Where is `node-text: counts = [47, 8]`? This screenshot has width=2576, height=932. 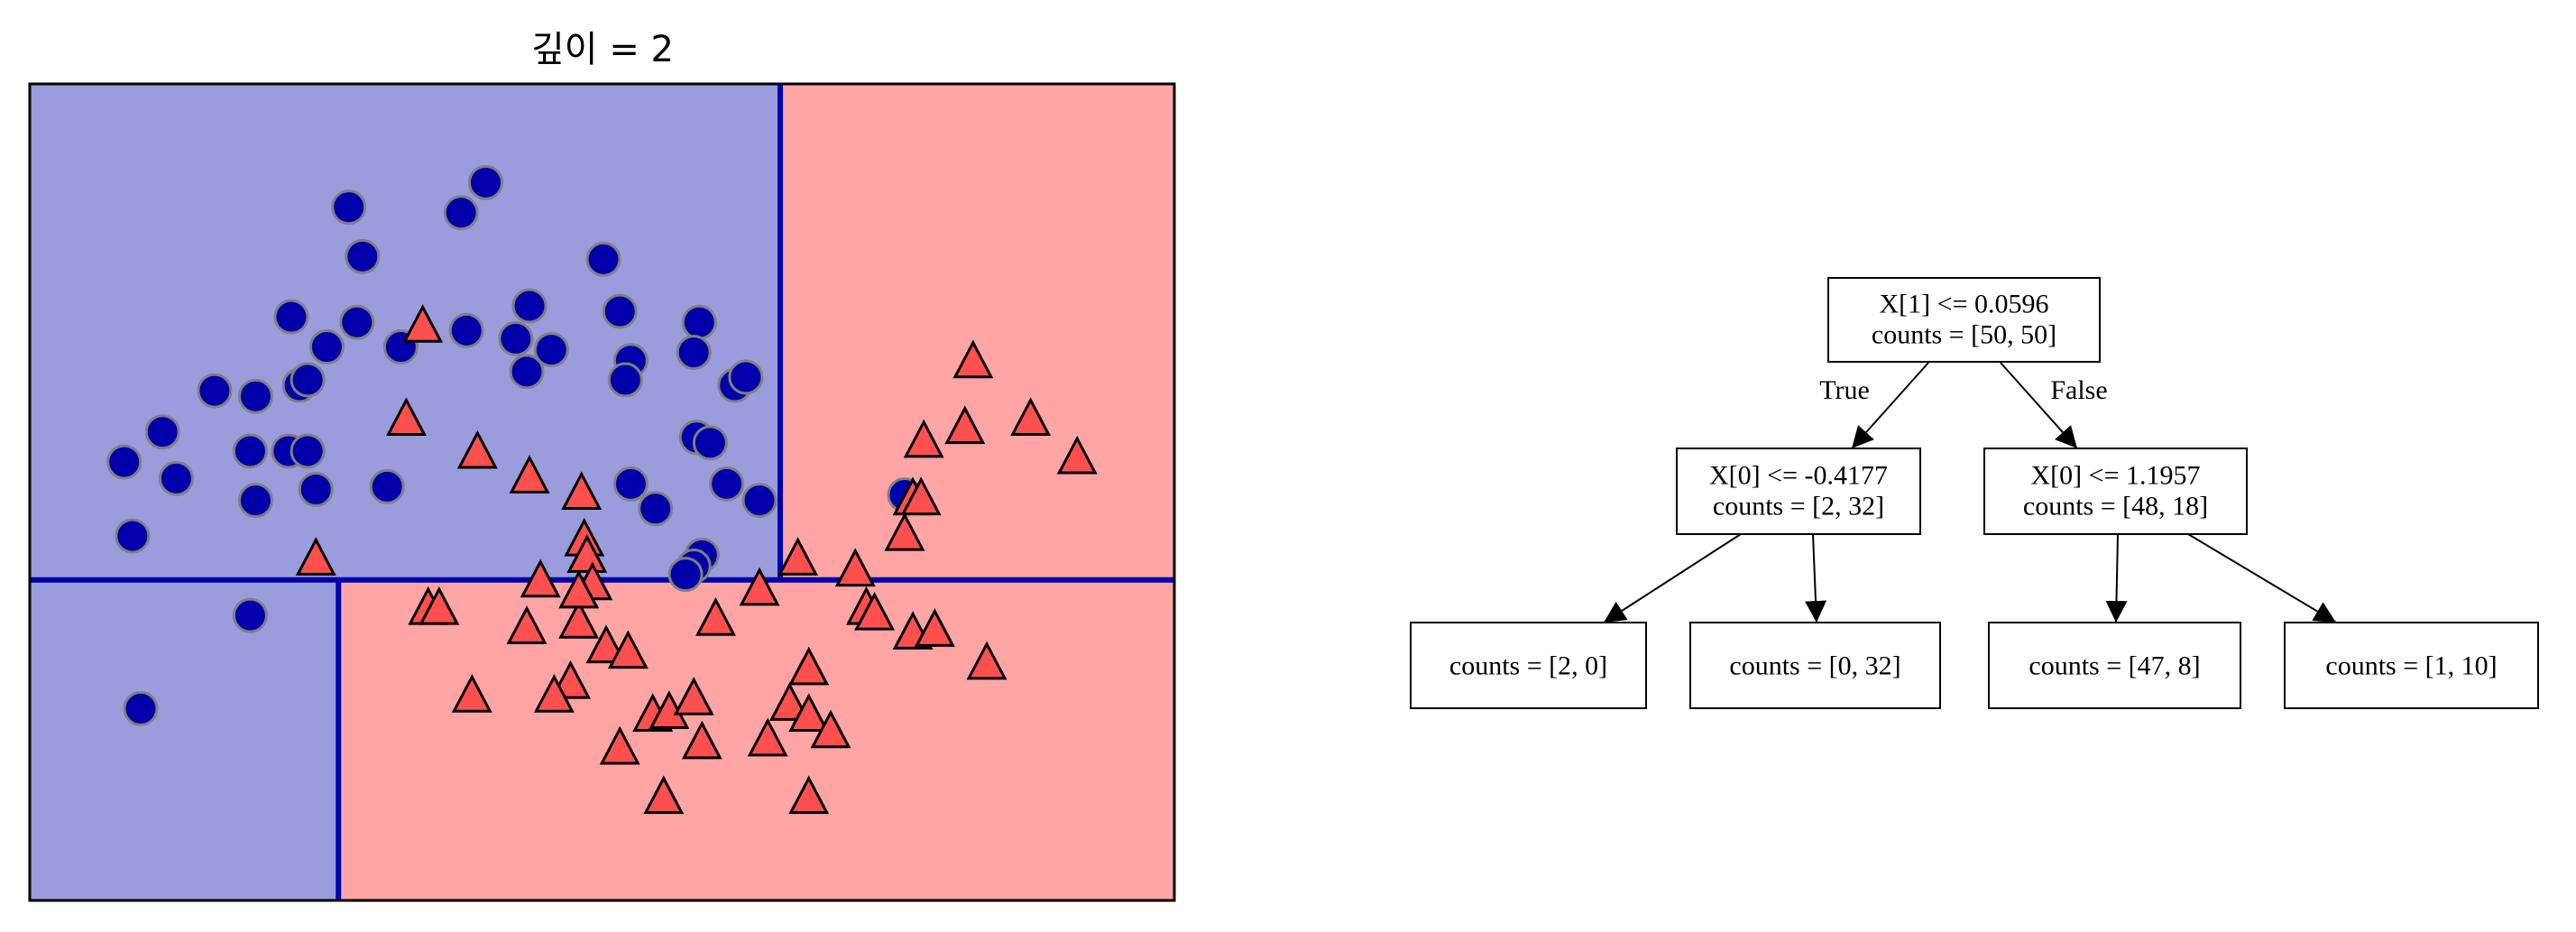
node-text: counts = [47, 8] is located at coordinates (2114, 666).